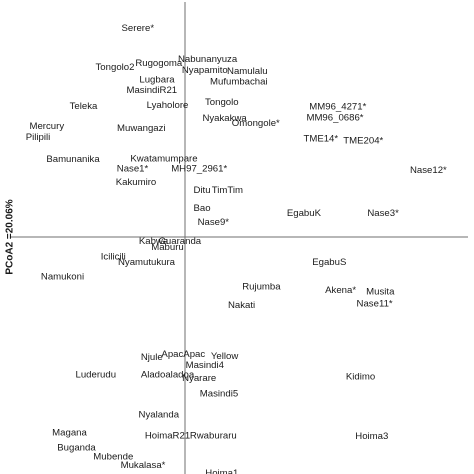 The image size is (474, 474). What do you see at coordinates (214, 222) in the screenshot?
I see `point-label-32: Nase9*` at bounding box center [214, 222].